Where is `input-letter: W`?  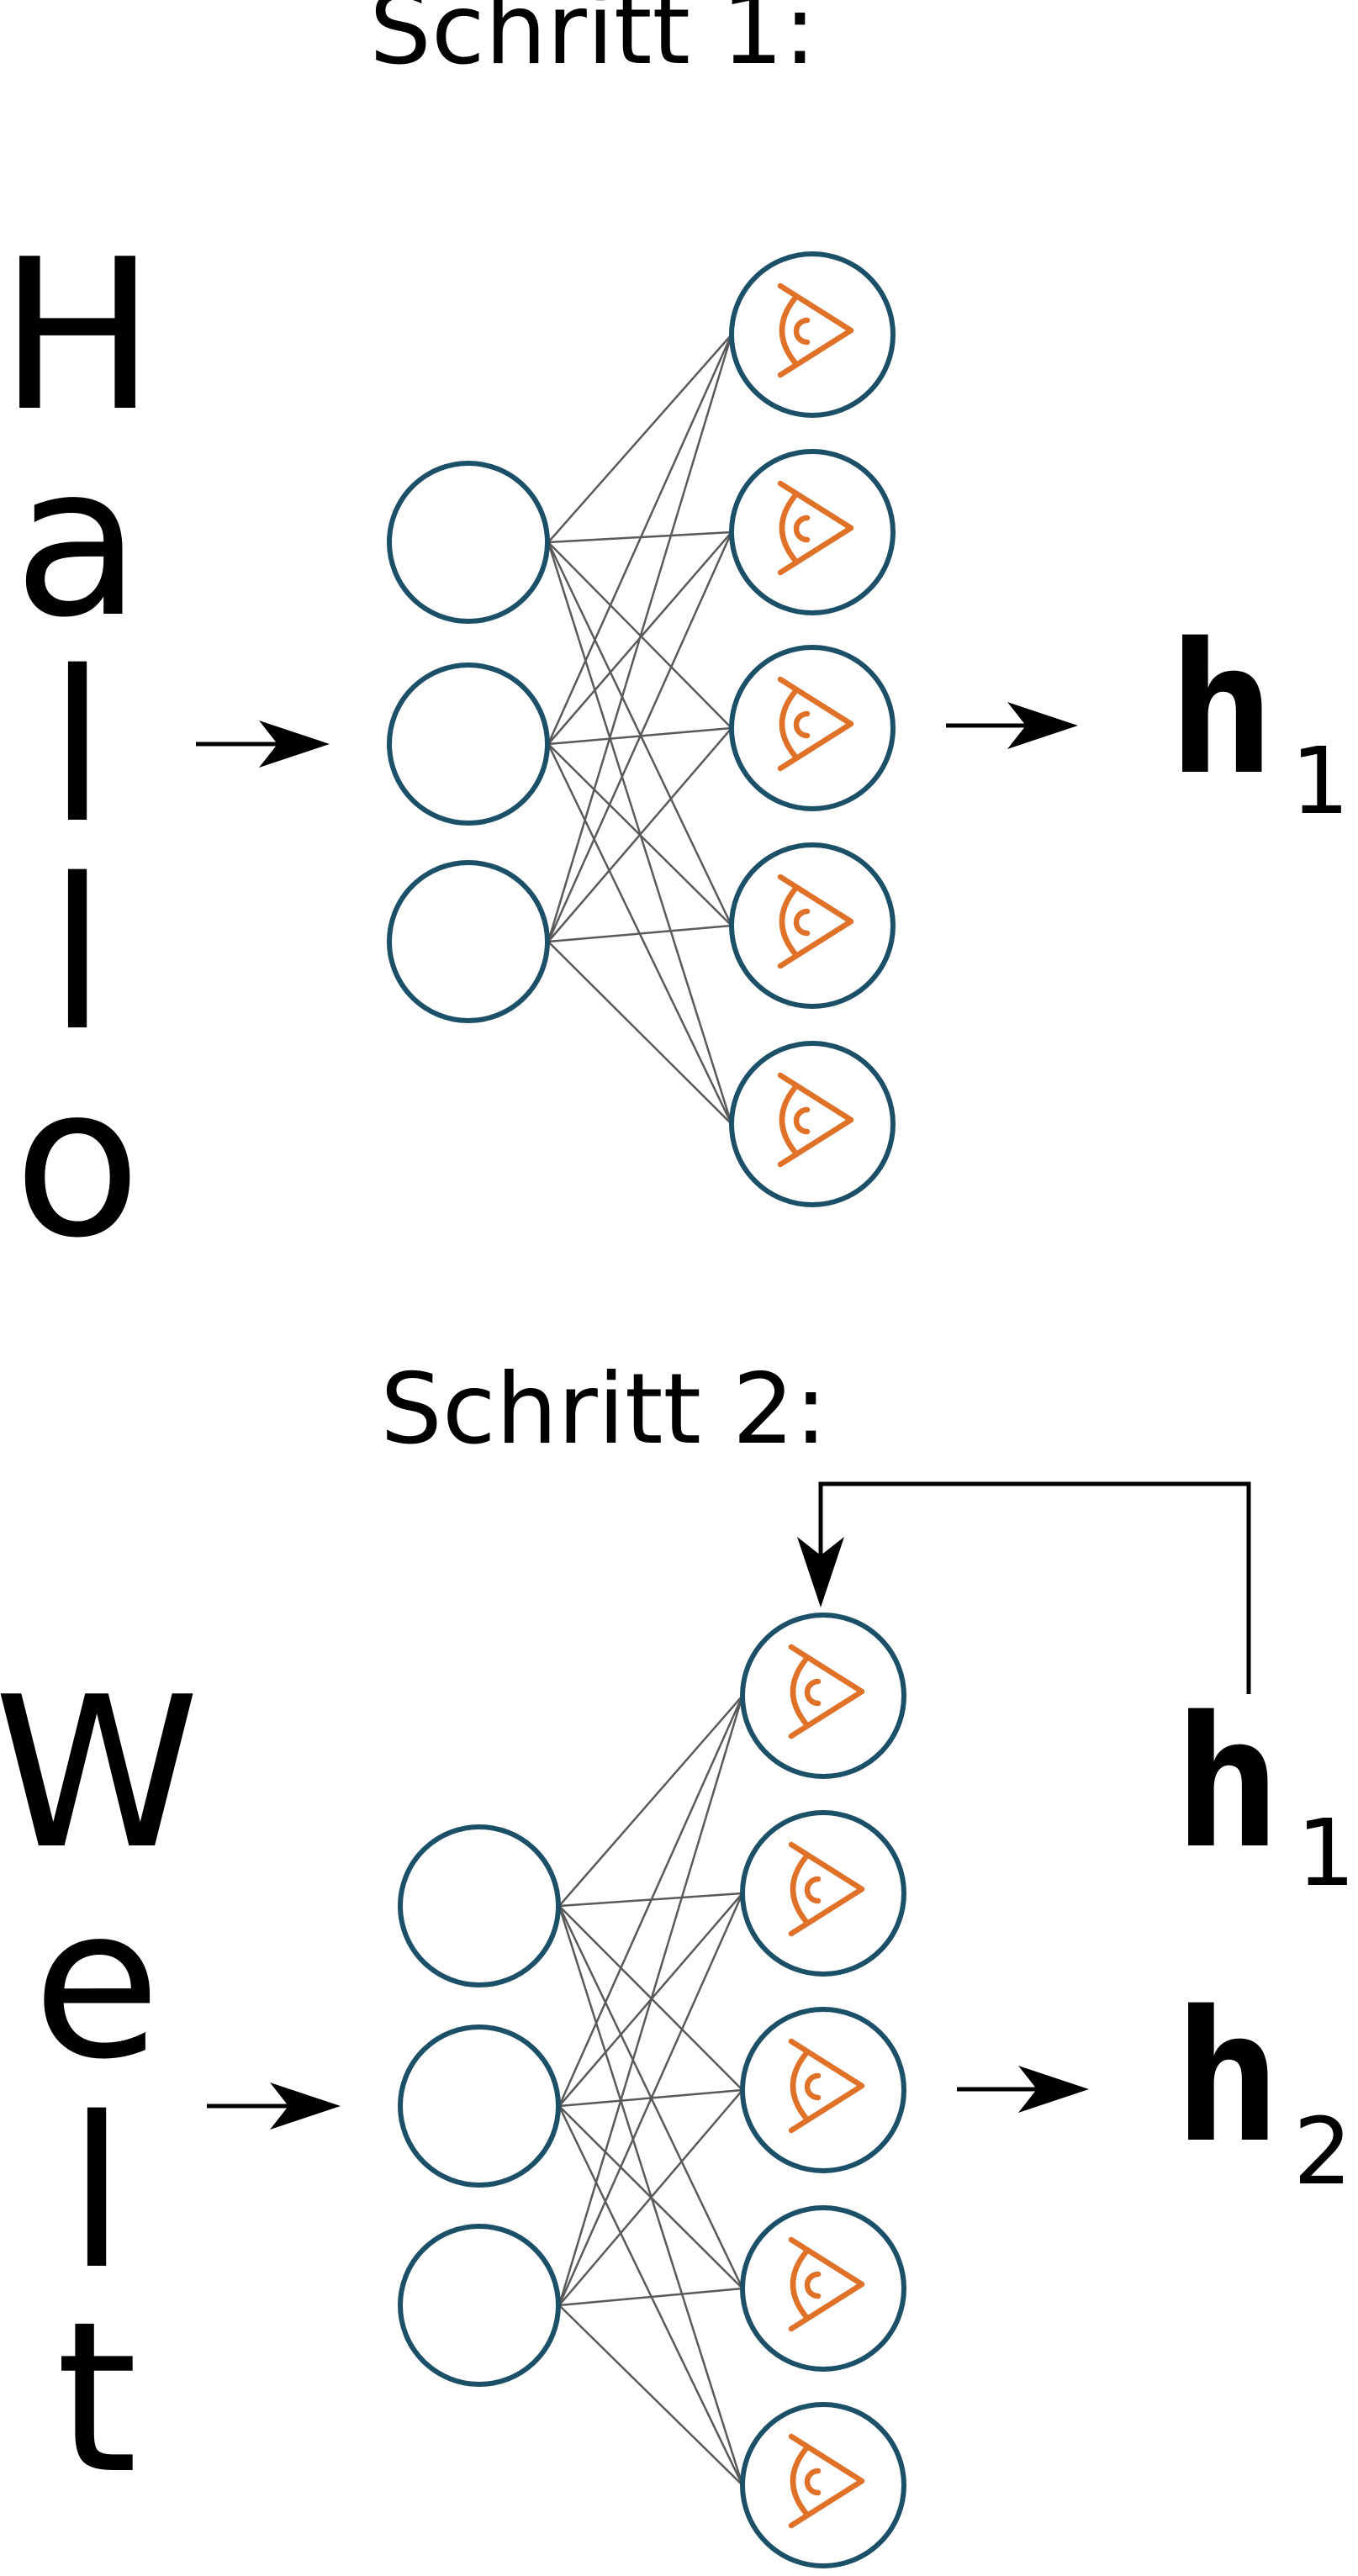 input-letter: W is located at coordinates (100, 1774).